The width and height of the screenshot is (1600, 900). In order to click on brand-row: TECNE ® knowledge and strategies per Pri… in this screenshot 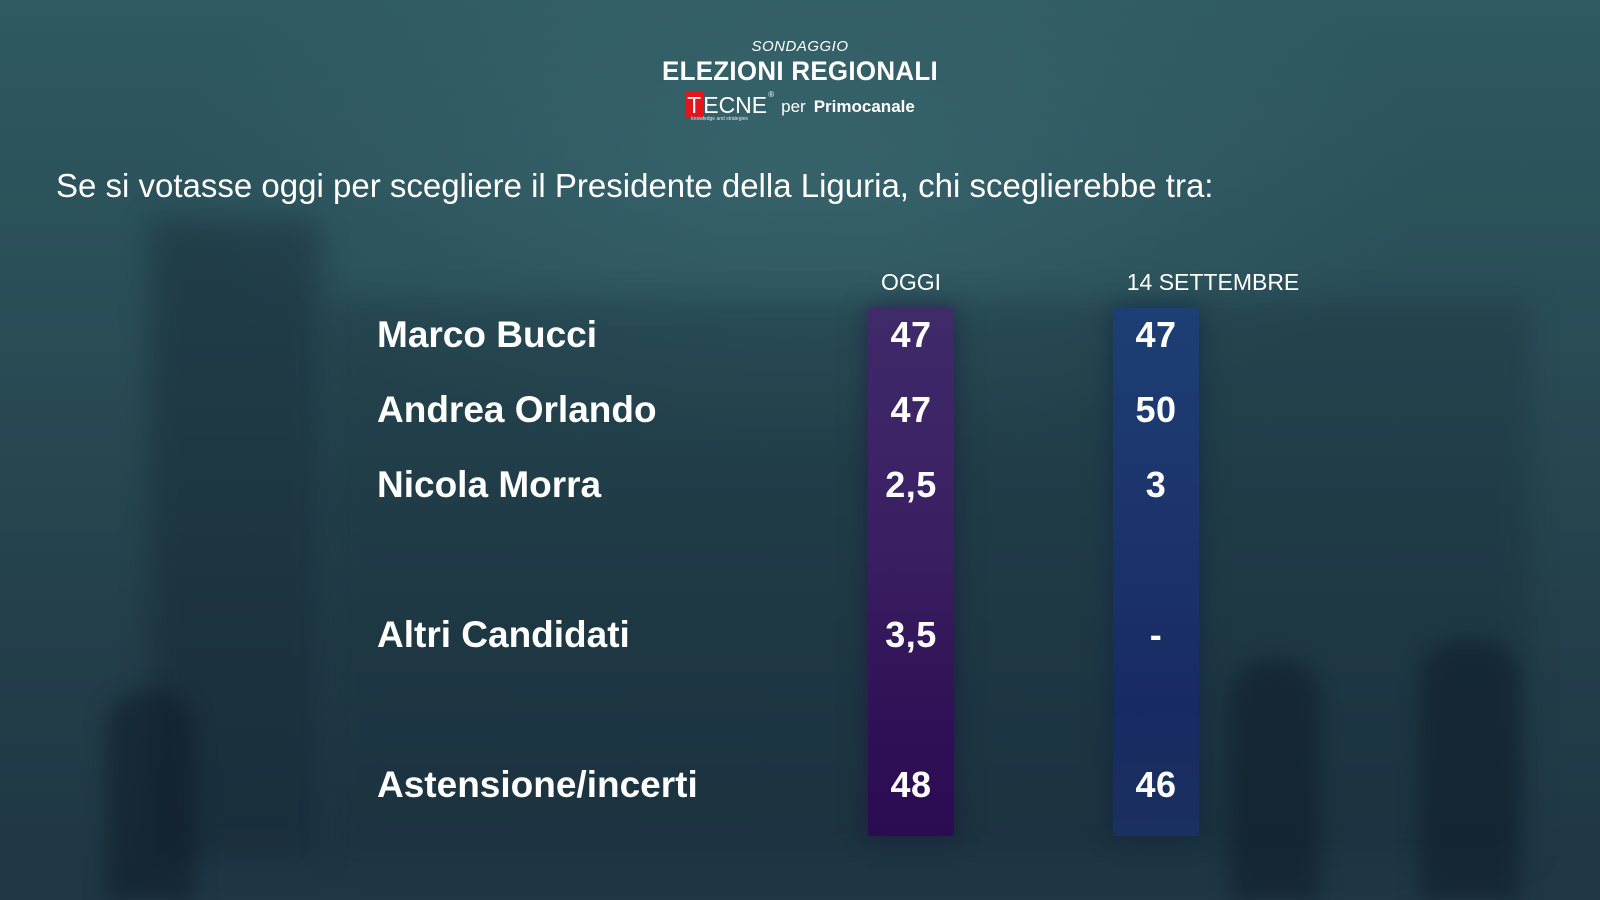, I will do `click(800, 107)`.